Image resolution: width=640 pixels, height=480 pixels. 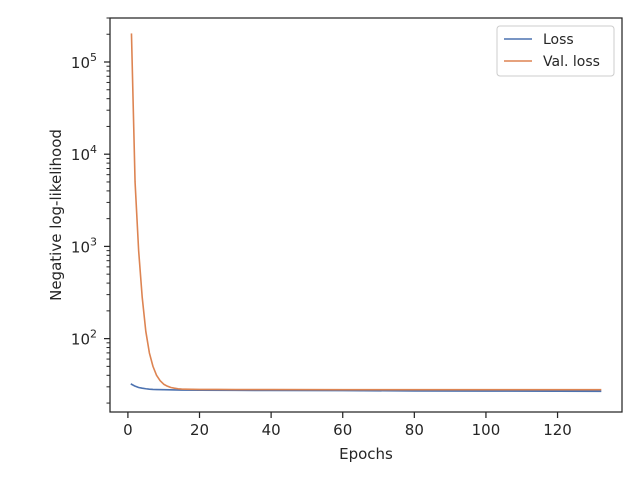 I want to click on x-tick-label: 100, so click(x=486, y=430).